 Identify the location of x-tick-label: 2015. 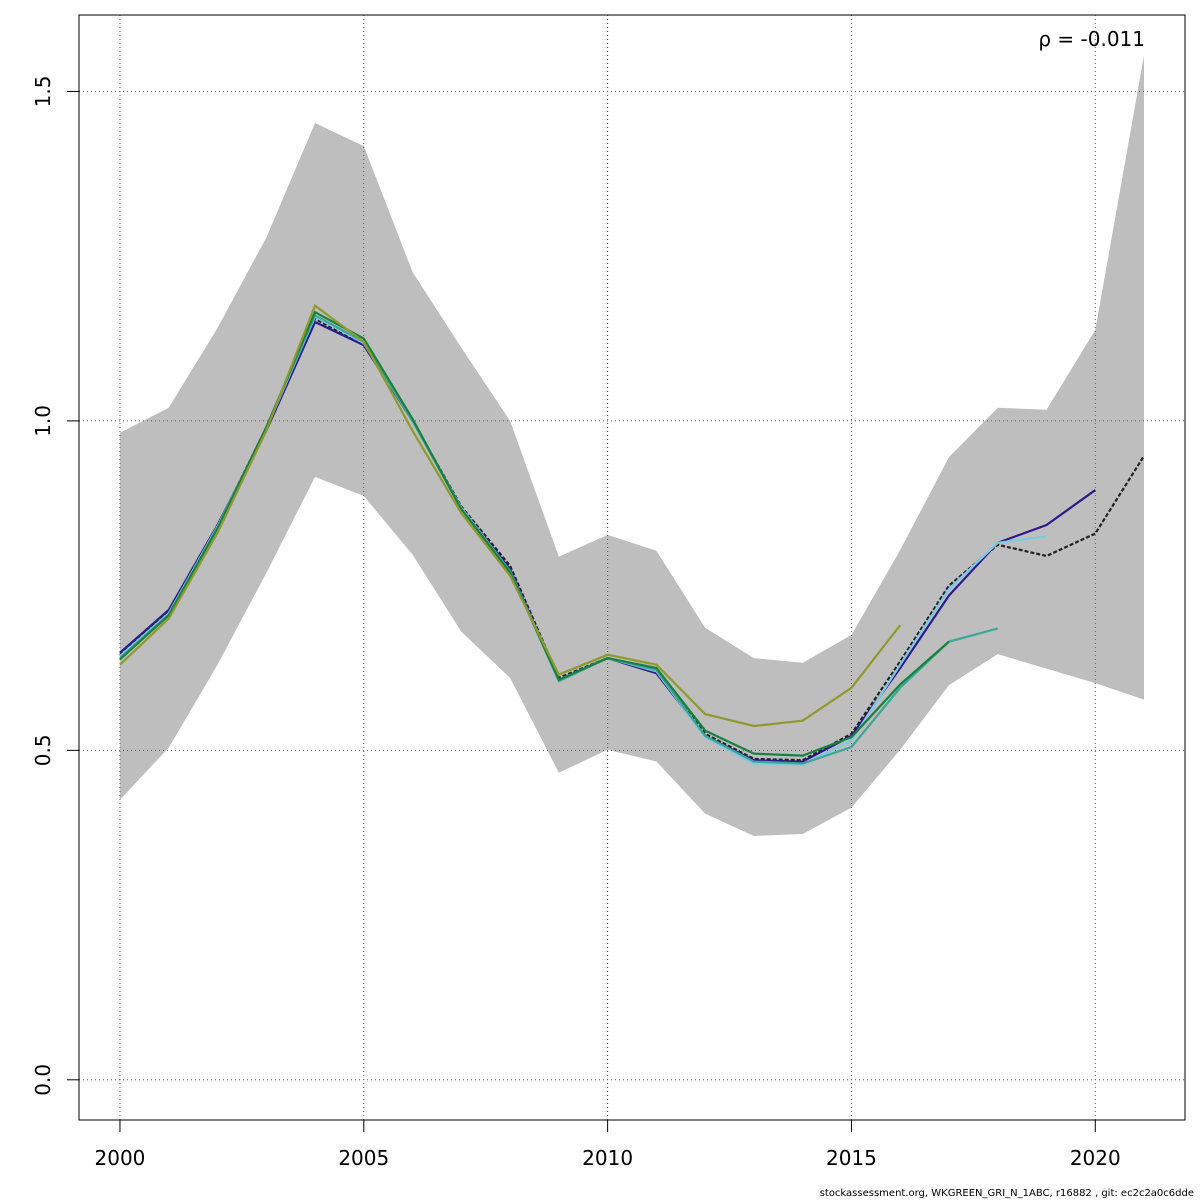
(851, 1158).